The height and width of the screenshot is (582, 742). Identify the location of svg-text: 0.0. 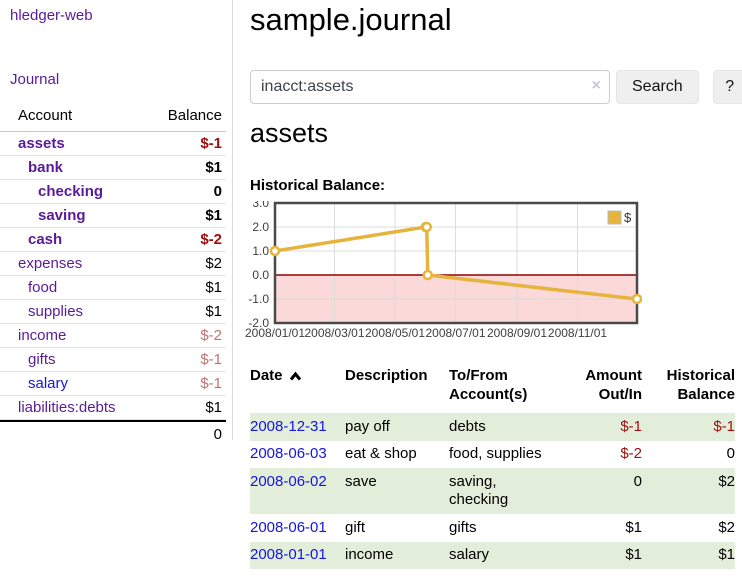
(260, 275).